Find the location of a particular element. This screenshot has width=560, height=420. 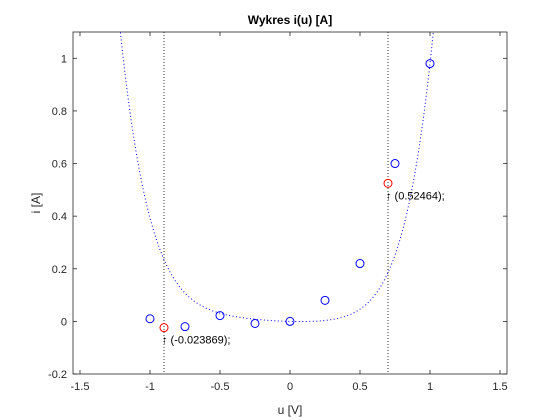

y-tick-label-1: 0 is located at coordinates (64, 322).